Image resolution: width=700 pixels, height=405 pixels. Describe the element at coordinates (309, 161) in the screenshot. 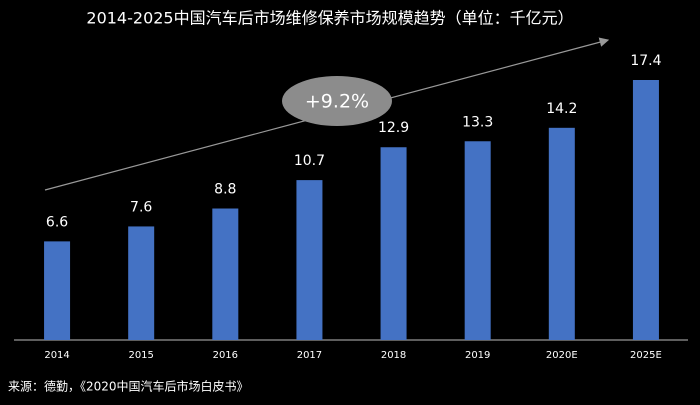

I see `data-label: 10.7` at that location.